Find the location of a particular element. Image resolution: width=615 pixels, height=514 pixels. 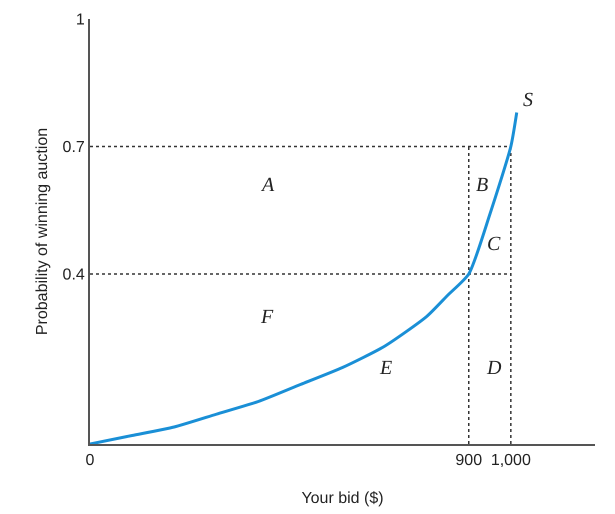

y-tick-label: 1 is located at coordinates (80, 20).